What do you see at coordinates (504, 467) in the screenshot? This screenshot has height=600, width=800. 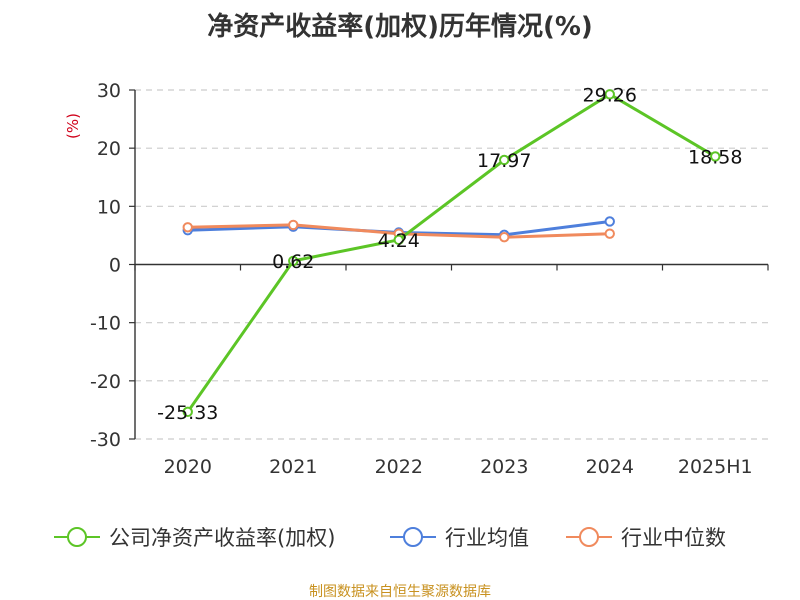 I see `x-tick-label: 2023` at bounding box center [504, 467].